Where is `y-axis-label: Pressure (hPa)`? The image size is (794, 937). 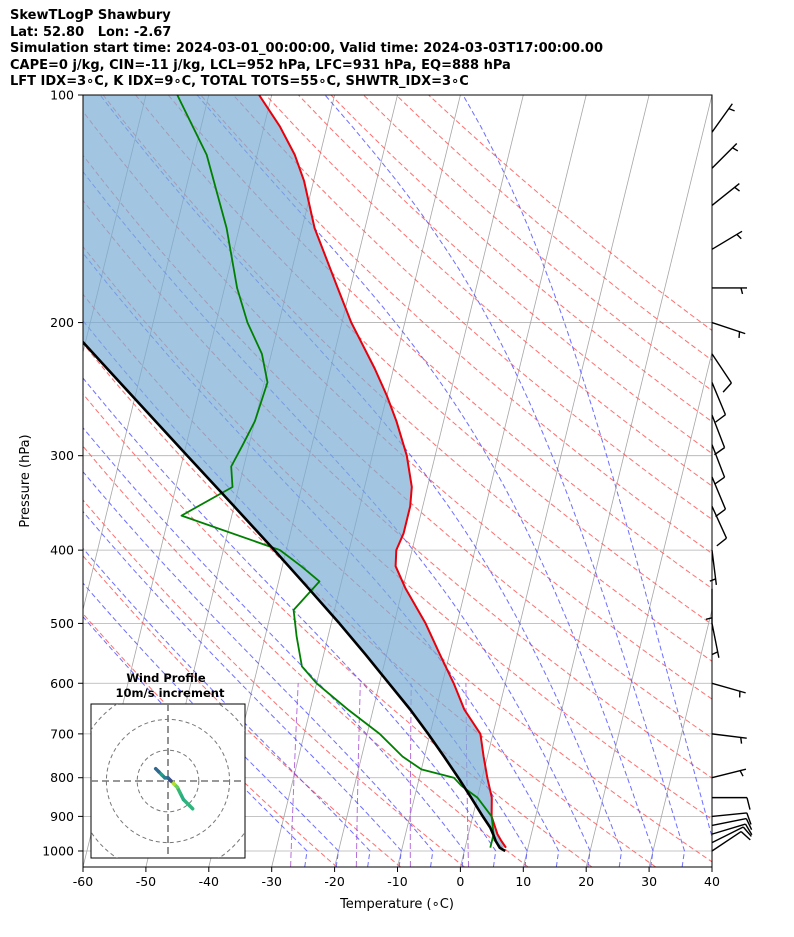
y-axis-label: Pressure (hPa) is located at coordinates (25, 480).